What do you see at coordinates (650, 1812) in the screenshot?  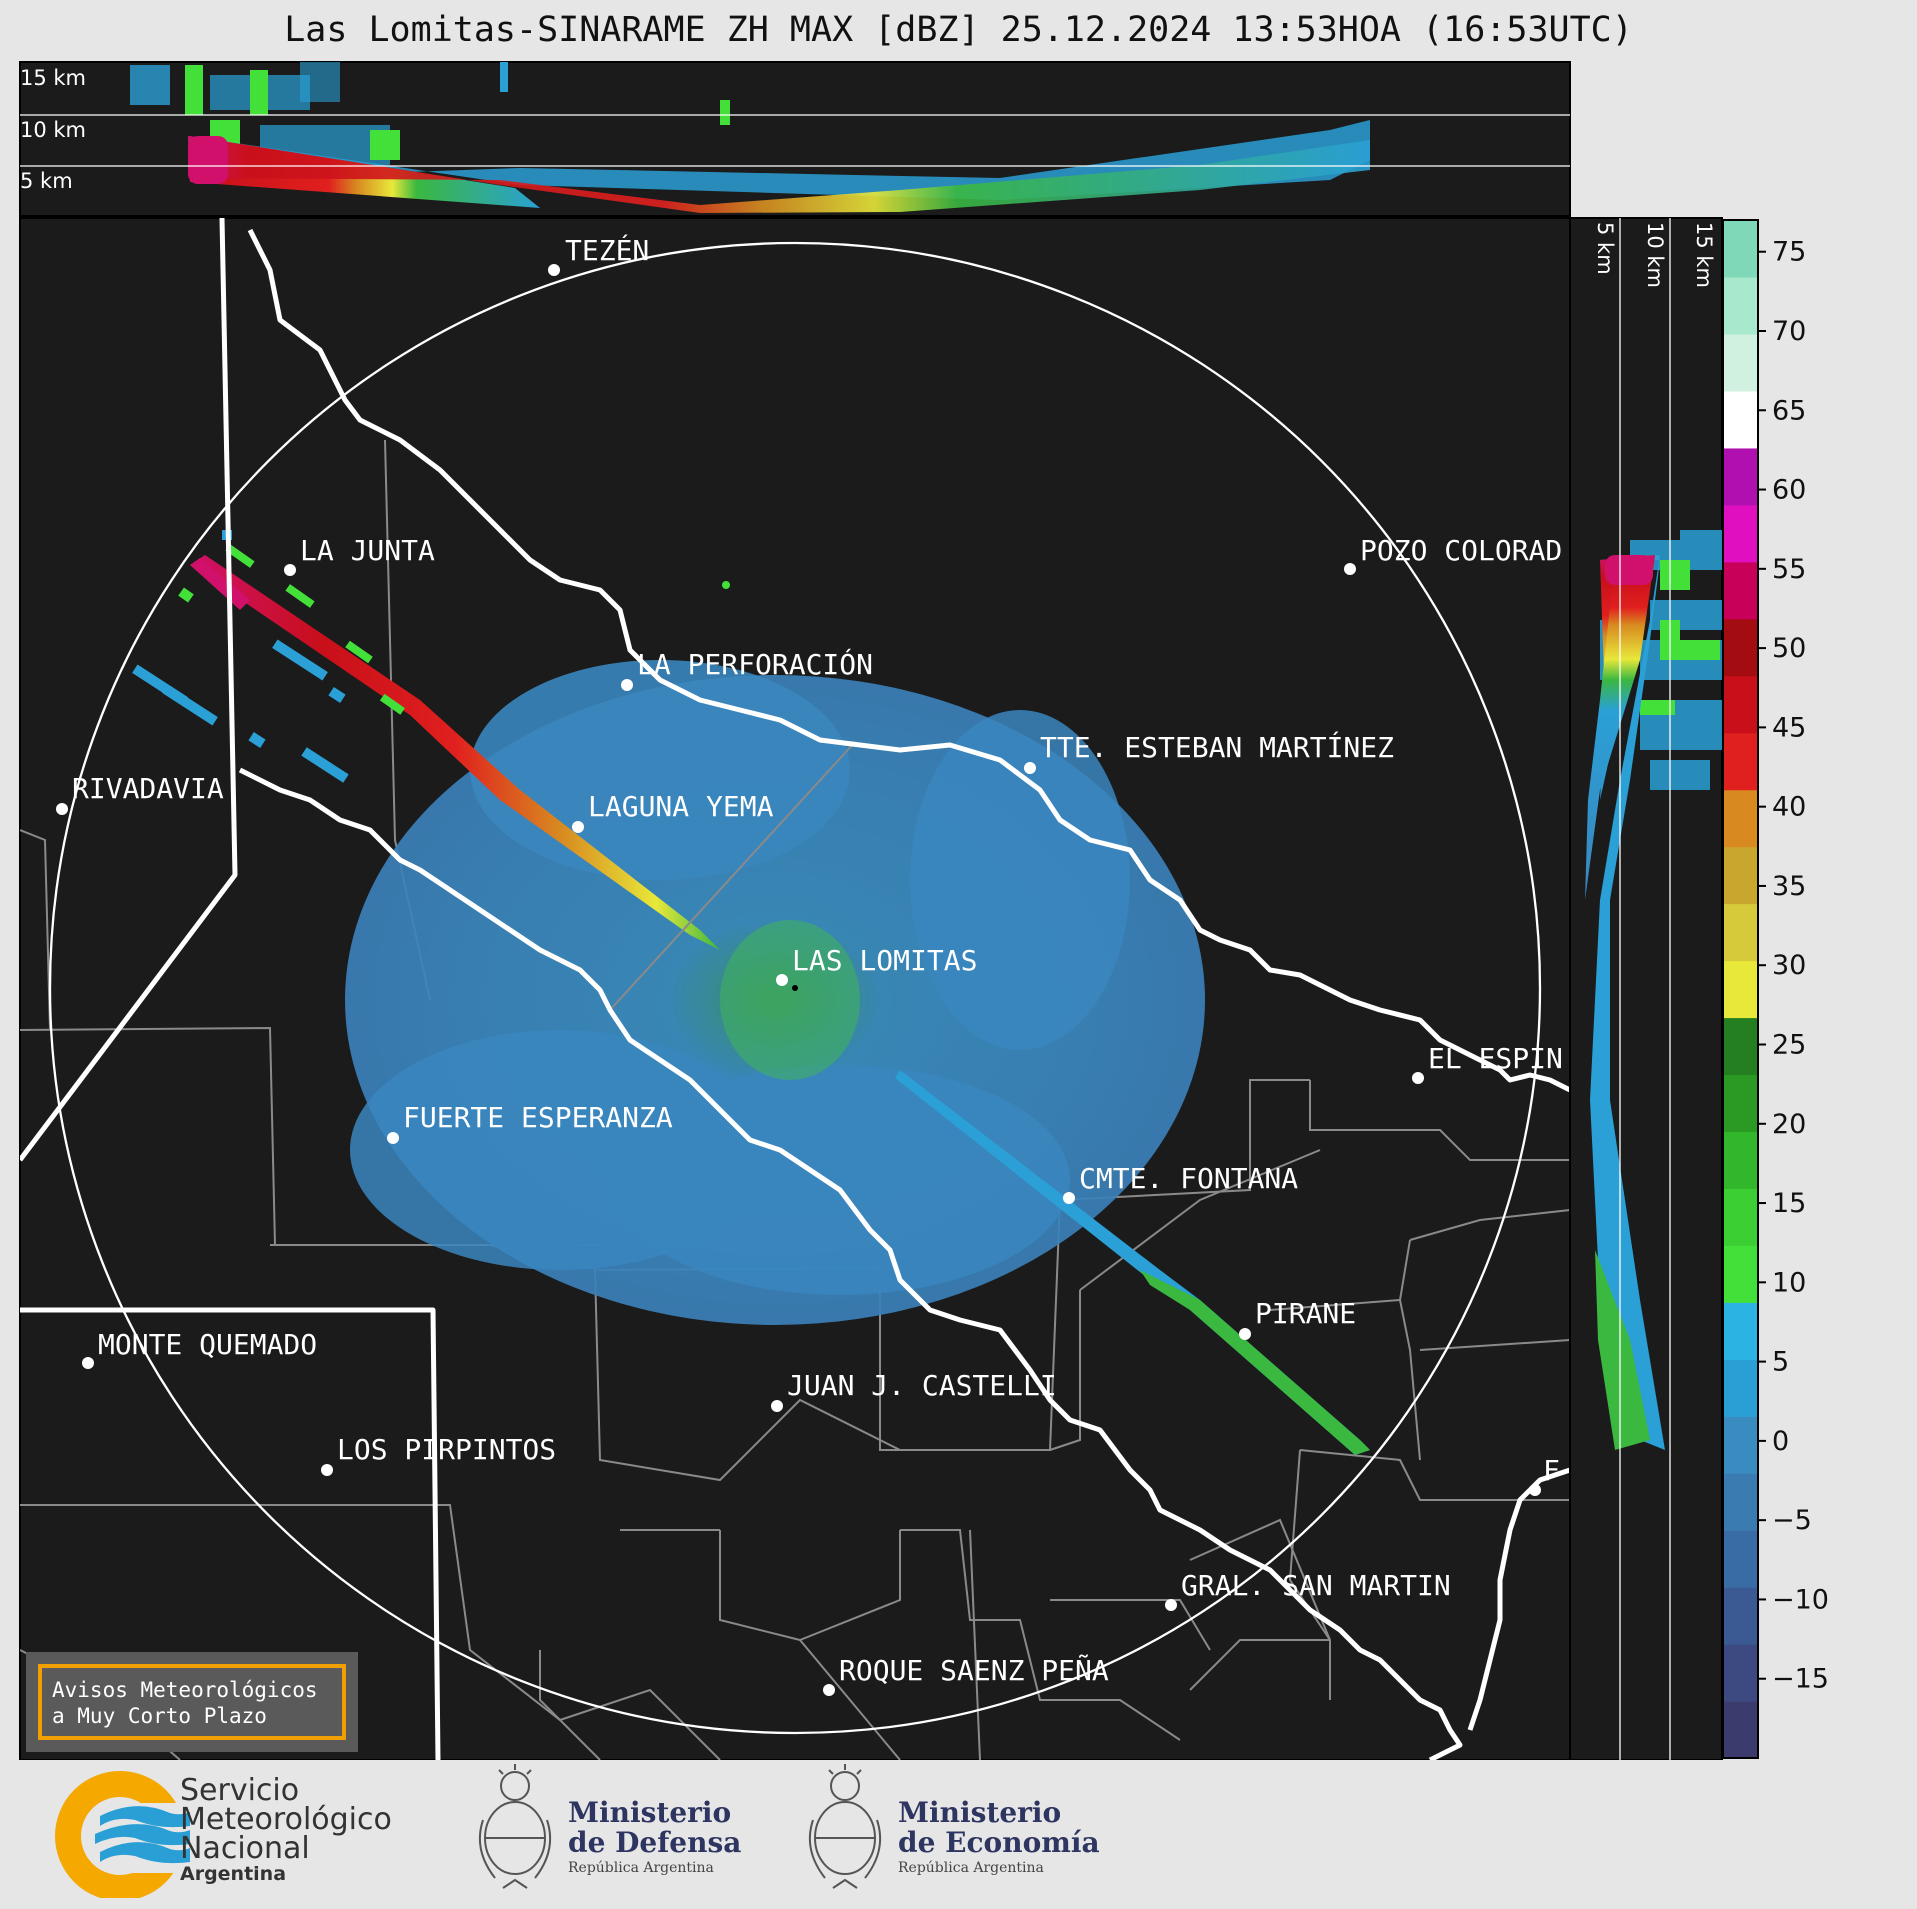 I see `defensa-line1: Ministerio` at bounding box center [650, 1812].